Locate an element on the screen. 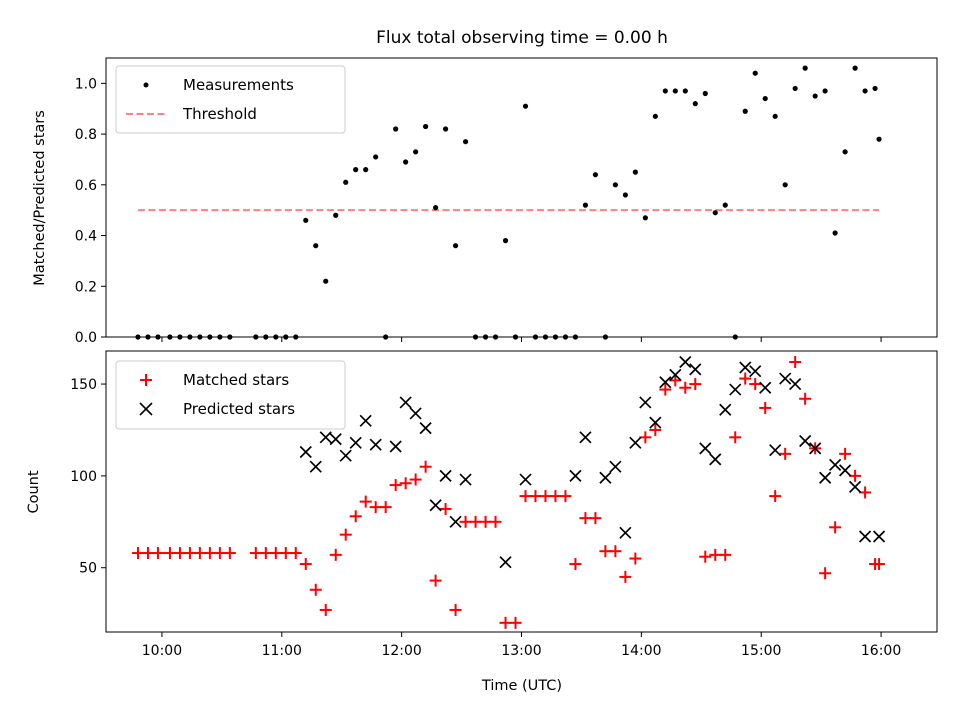 The height and width of the screenshot is (720, 960). top-y-tick-label: 0.6 is located at coordinates (86, 186).